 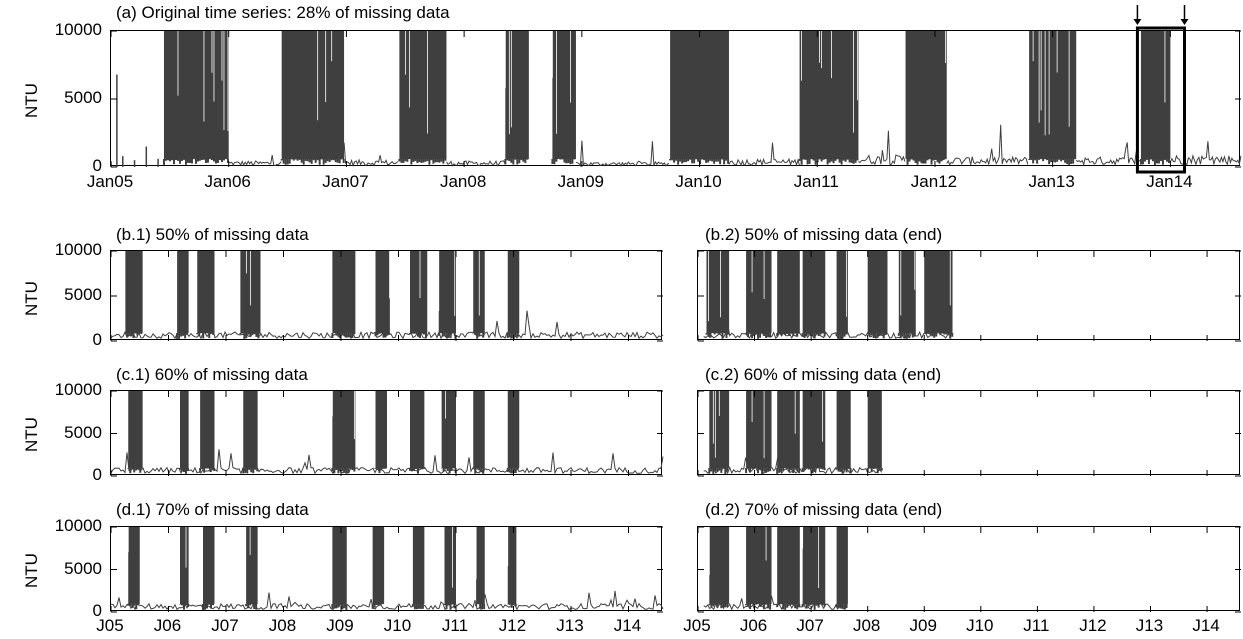 I want to click on y-axis-label-d1: NTU, so click(x=31, y=570).